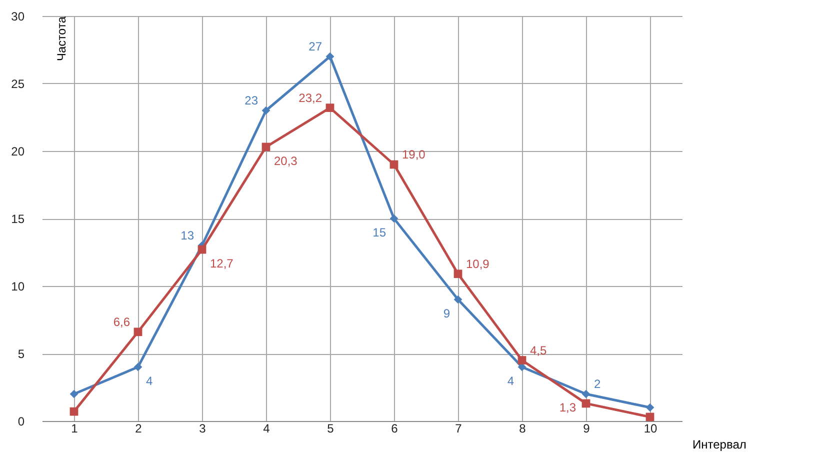  I want to click on y-tick-label: 10, so click(18, 287).